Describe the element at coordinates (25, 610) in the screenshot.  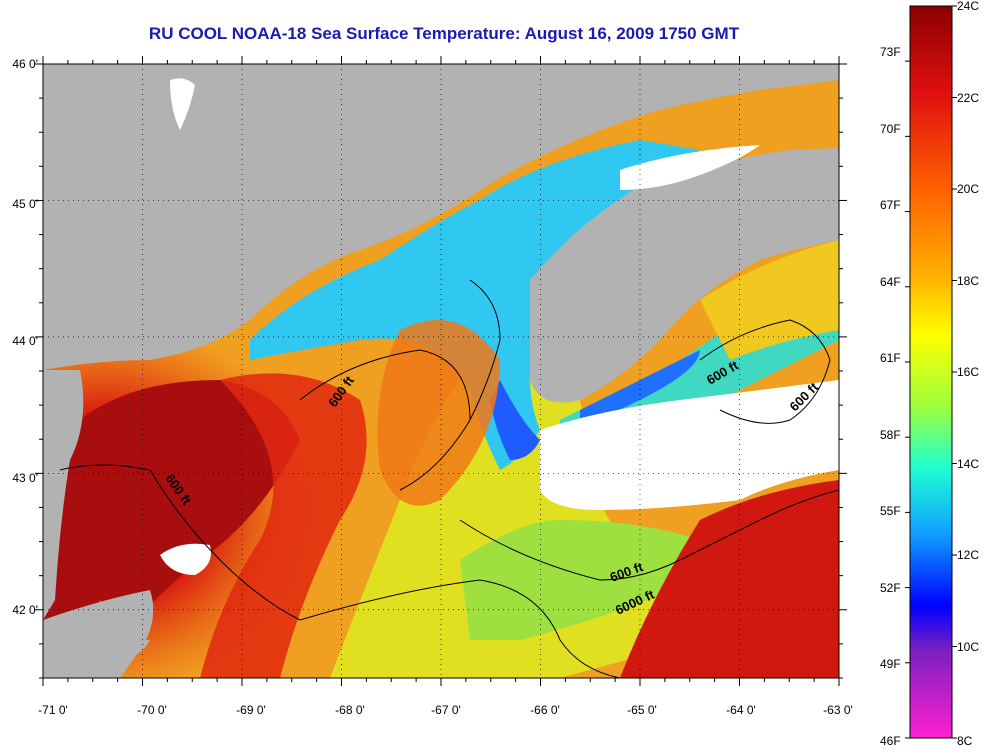
I see `lat-label: 42 0'` at that location.